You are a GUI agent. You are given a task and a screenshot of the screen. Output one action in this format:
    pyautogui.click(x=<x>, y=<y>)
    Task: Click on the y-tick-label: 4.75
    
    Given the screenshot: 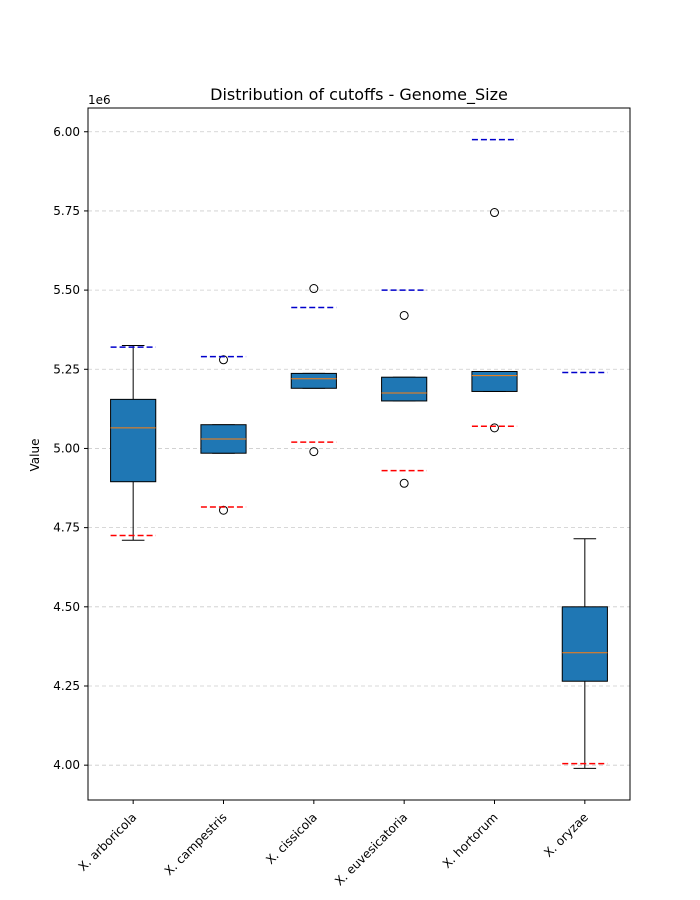 What is the action you would take?
    pyautogui.click(x=66, y=528)
    